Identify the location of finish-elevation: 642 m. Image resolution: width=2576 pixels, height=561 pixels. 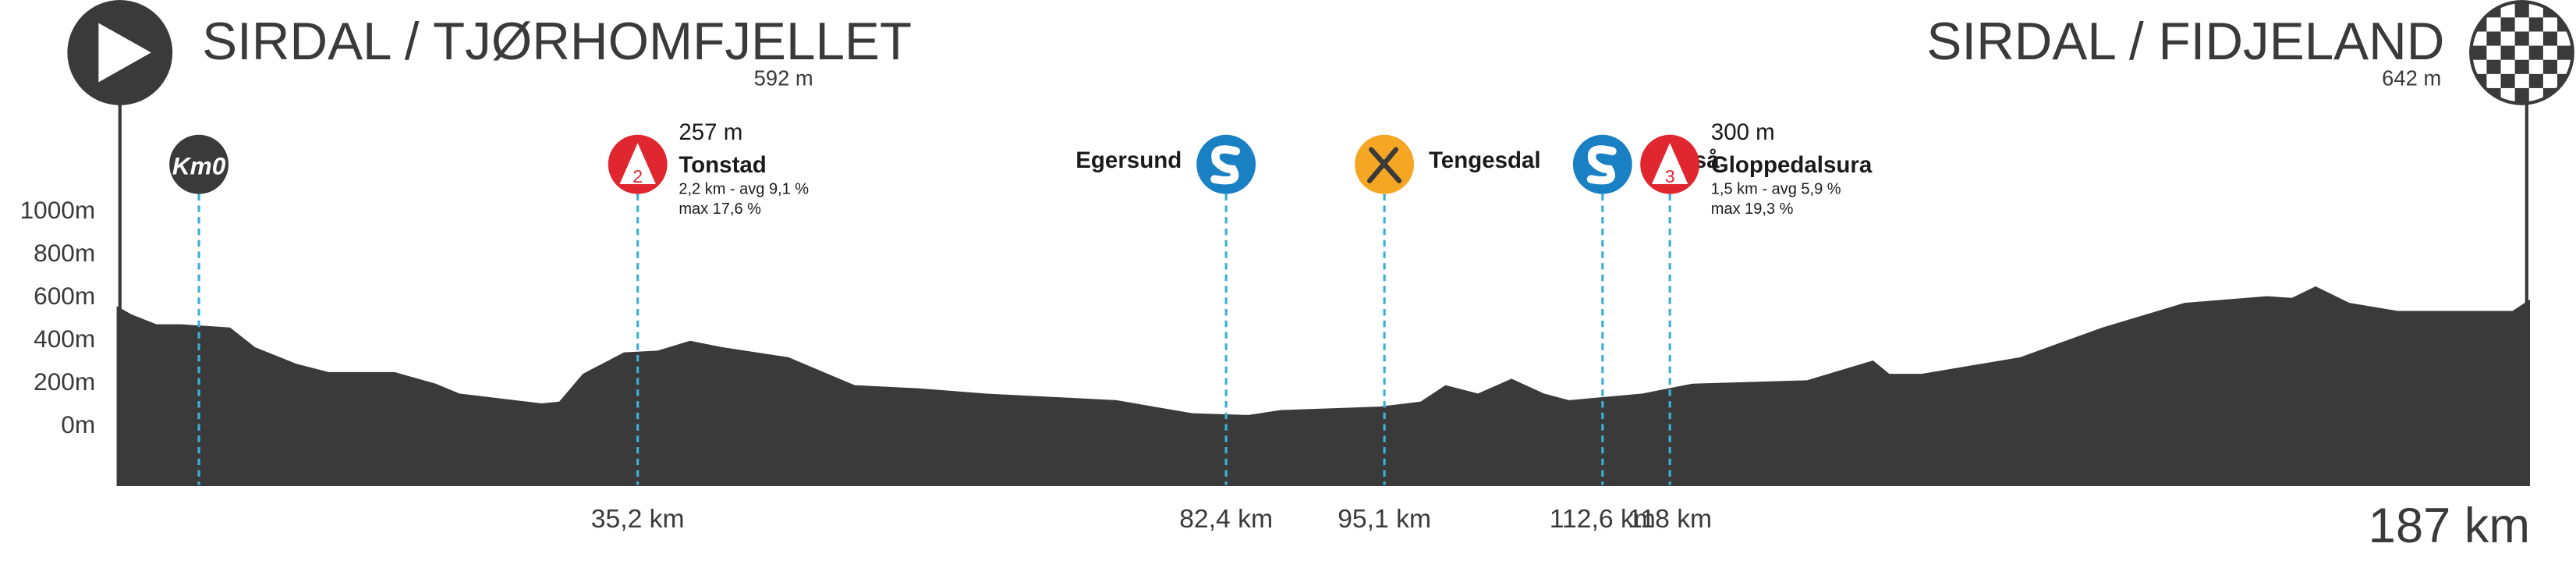
(2411, 78).